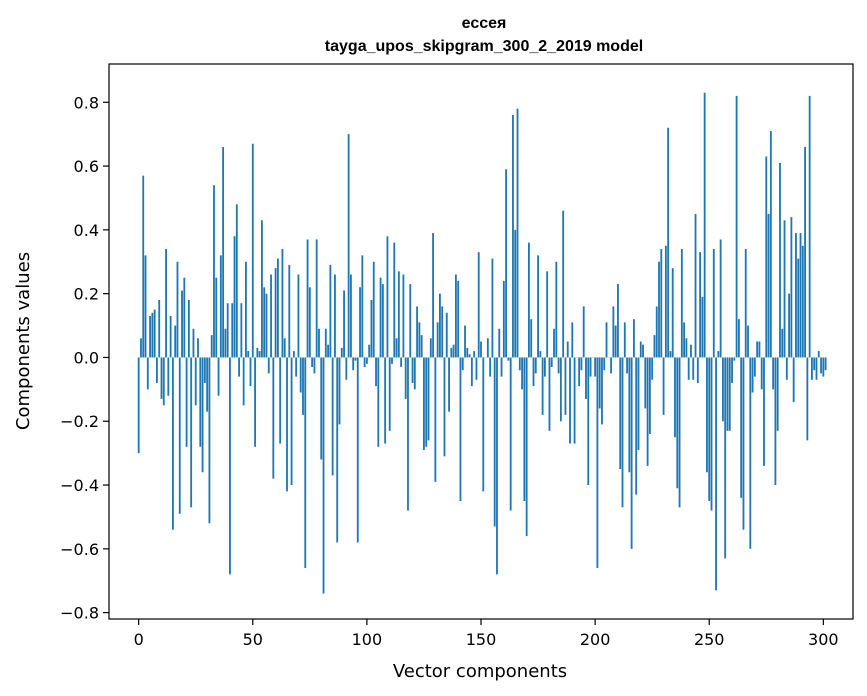  Describe the element at coordinates (481, 639) in the screenshot. I see `x-tick-label: 150` at that location.